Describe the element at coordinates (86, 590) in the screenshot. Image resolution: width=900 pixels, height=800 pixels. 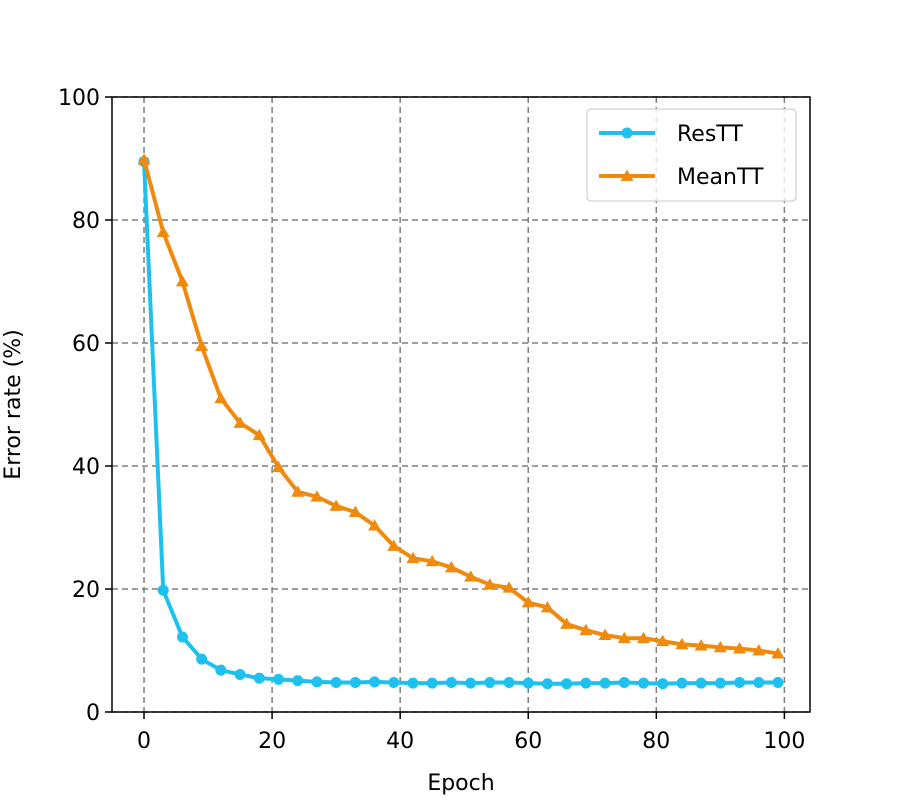
I see `y-tick-label-20: 20` at that location.